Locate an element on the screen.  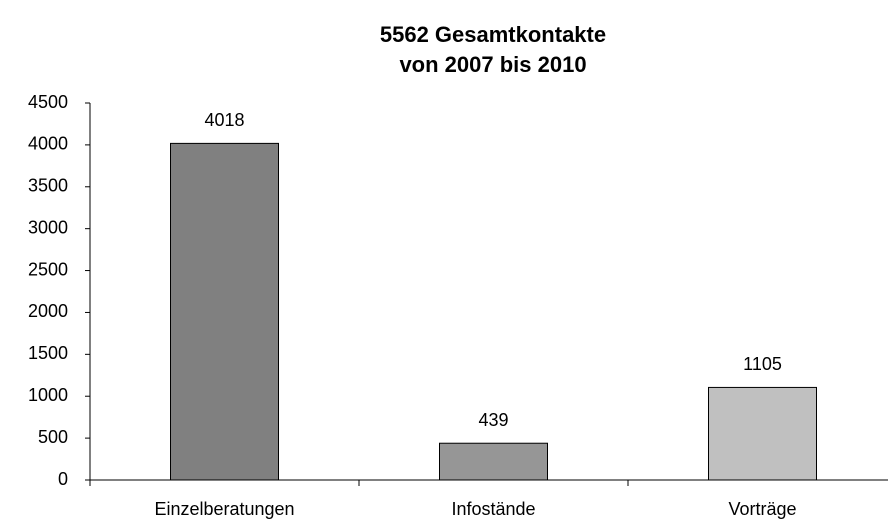
y-tick-label: 4000 is located at coordinates (48, 144).